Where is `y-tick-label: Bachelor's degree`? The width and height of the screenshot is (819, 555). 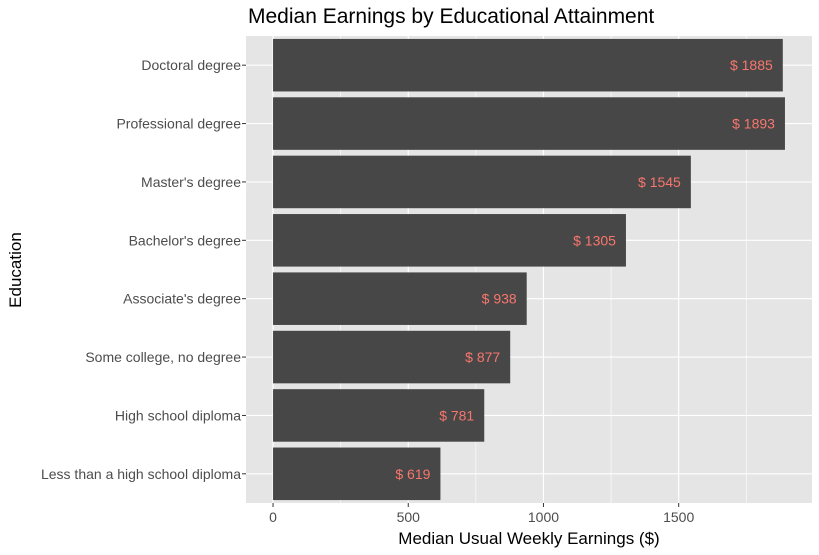 y-tick-label: Bachelor's degree is located at coordinates (185, 240).